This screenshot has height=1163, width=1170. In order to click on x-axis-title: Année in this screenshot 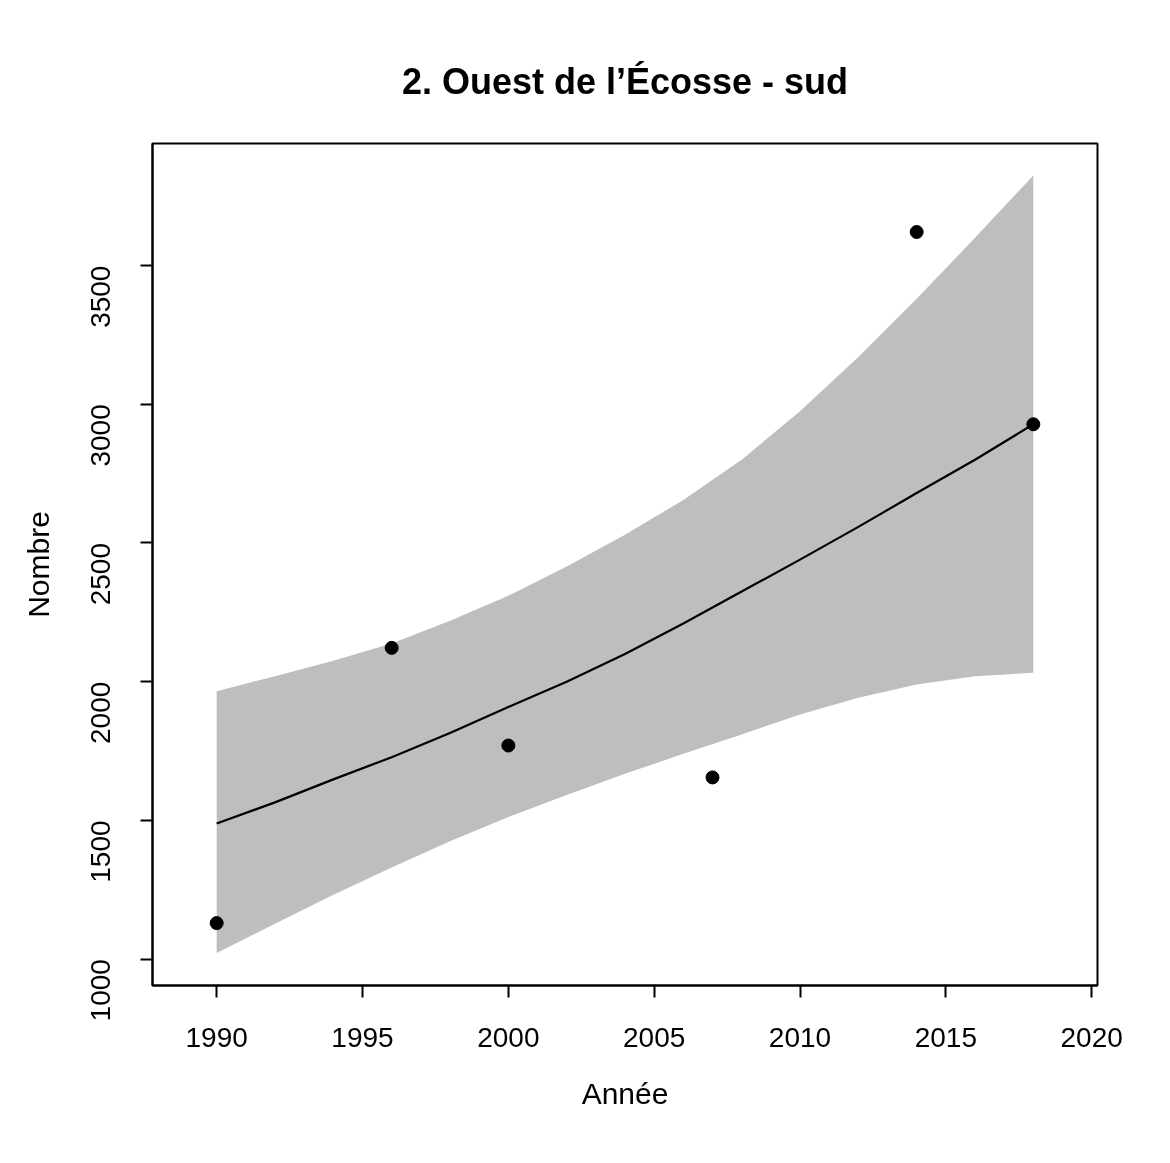, I will do `click(625, 1093)`.